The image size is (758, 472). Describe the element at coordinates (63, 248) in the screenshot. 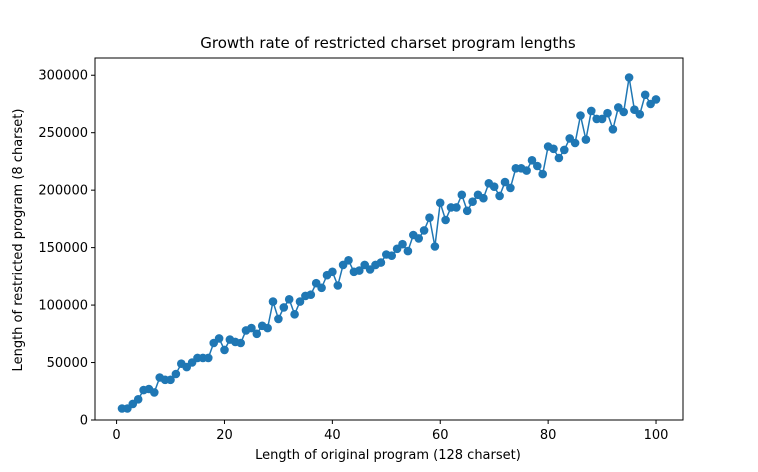

I see `y-tick-label: 150000` at that location.